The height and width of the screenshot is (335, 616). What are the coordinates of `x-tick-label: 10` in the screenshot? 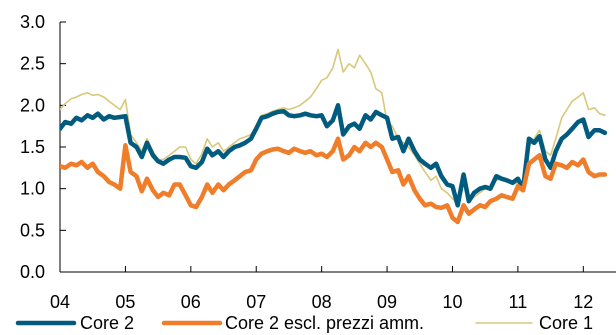 It's located at (452, 302).